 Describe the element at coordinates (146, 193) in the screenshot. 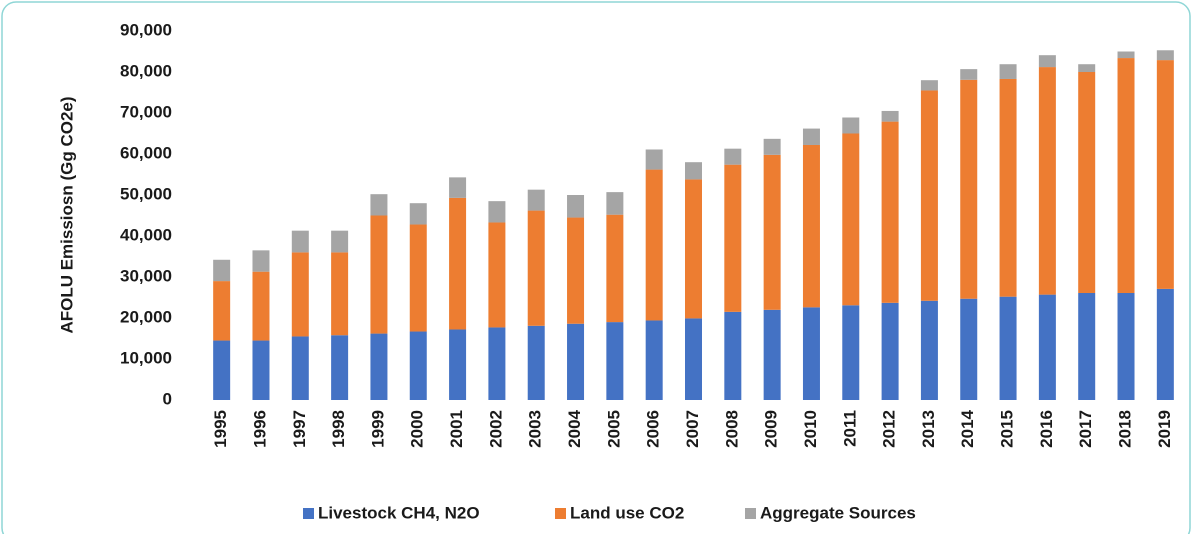

I see `y-tick-label: 50,000` at that location.